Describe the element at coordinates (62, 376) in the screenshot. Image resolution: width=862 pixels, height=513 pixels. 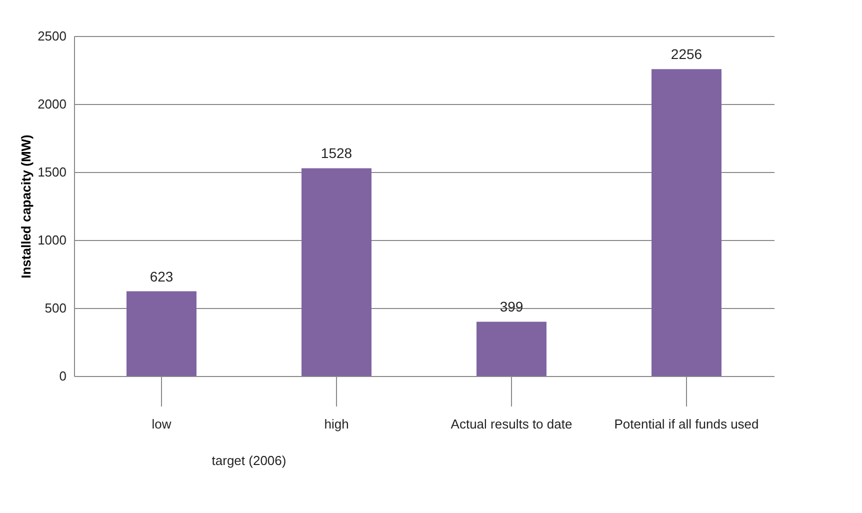
I see `y-tick-label: 0` at that location.